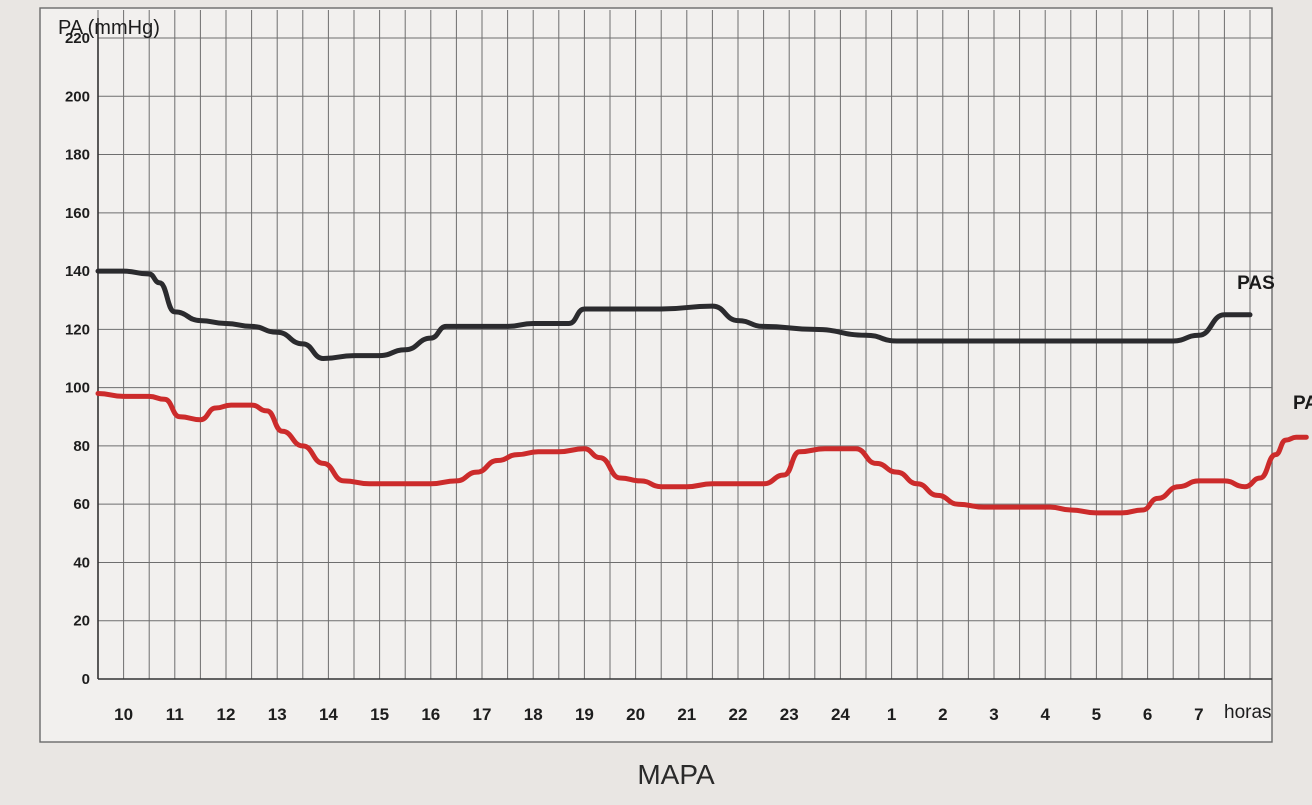 The image size is (1312, 805). I want to click on y-tick-label: 140, so click(77, 271).